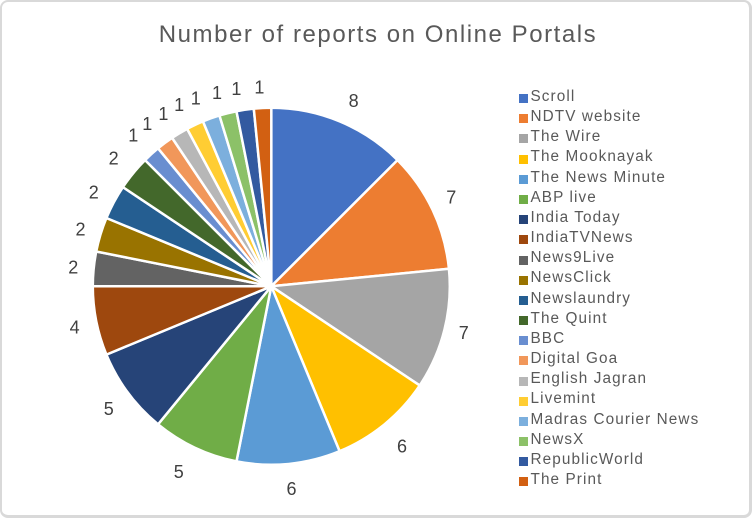 This screenshot has width=752, height=518. I want to click on svg-text: 8, so click(354, 101).